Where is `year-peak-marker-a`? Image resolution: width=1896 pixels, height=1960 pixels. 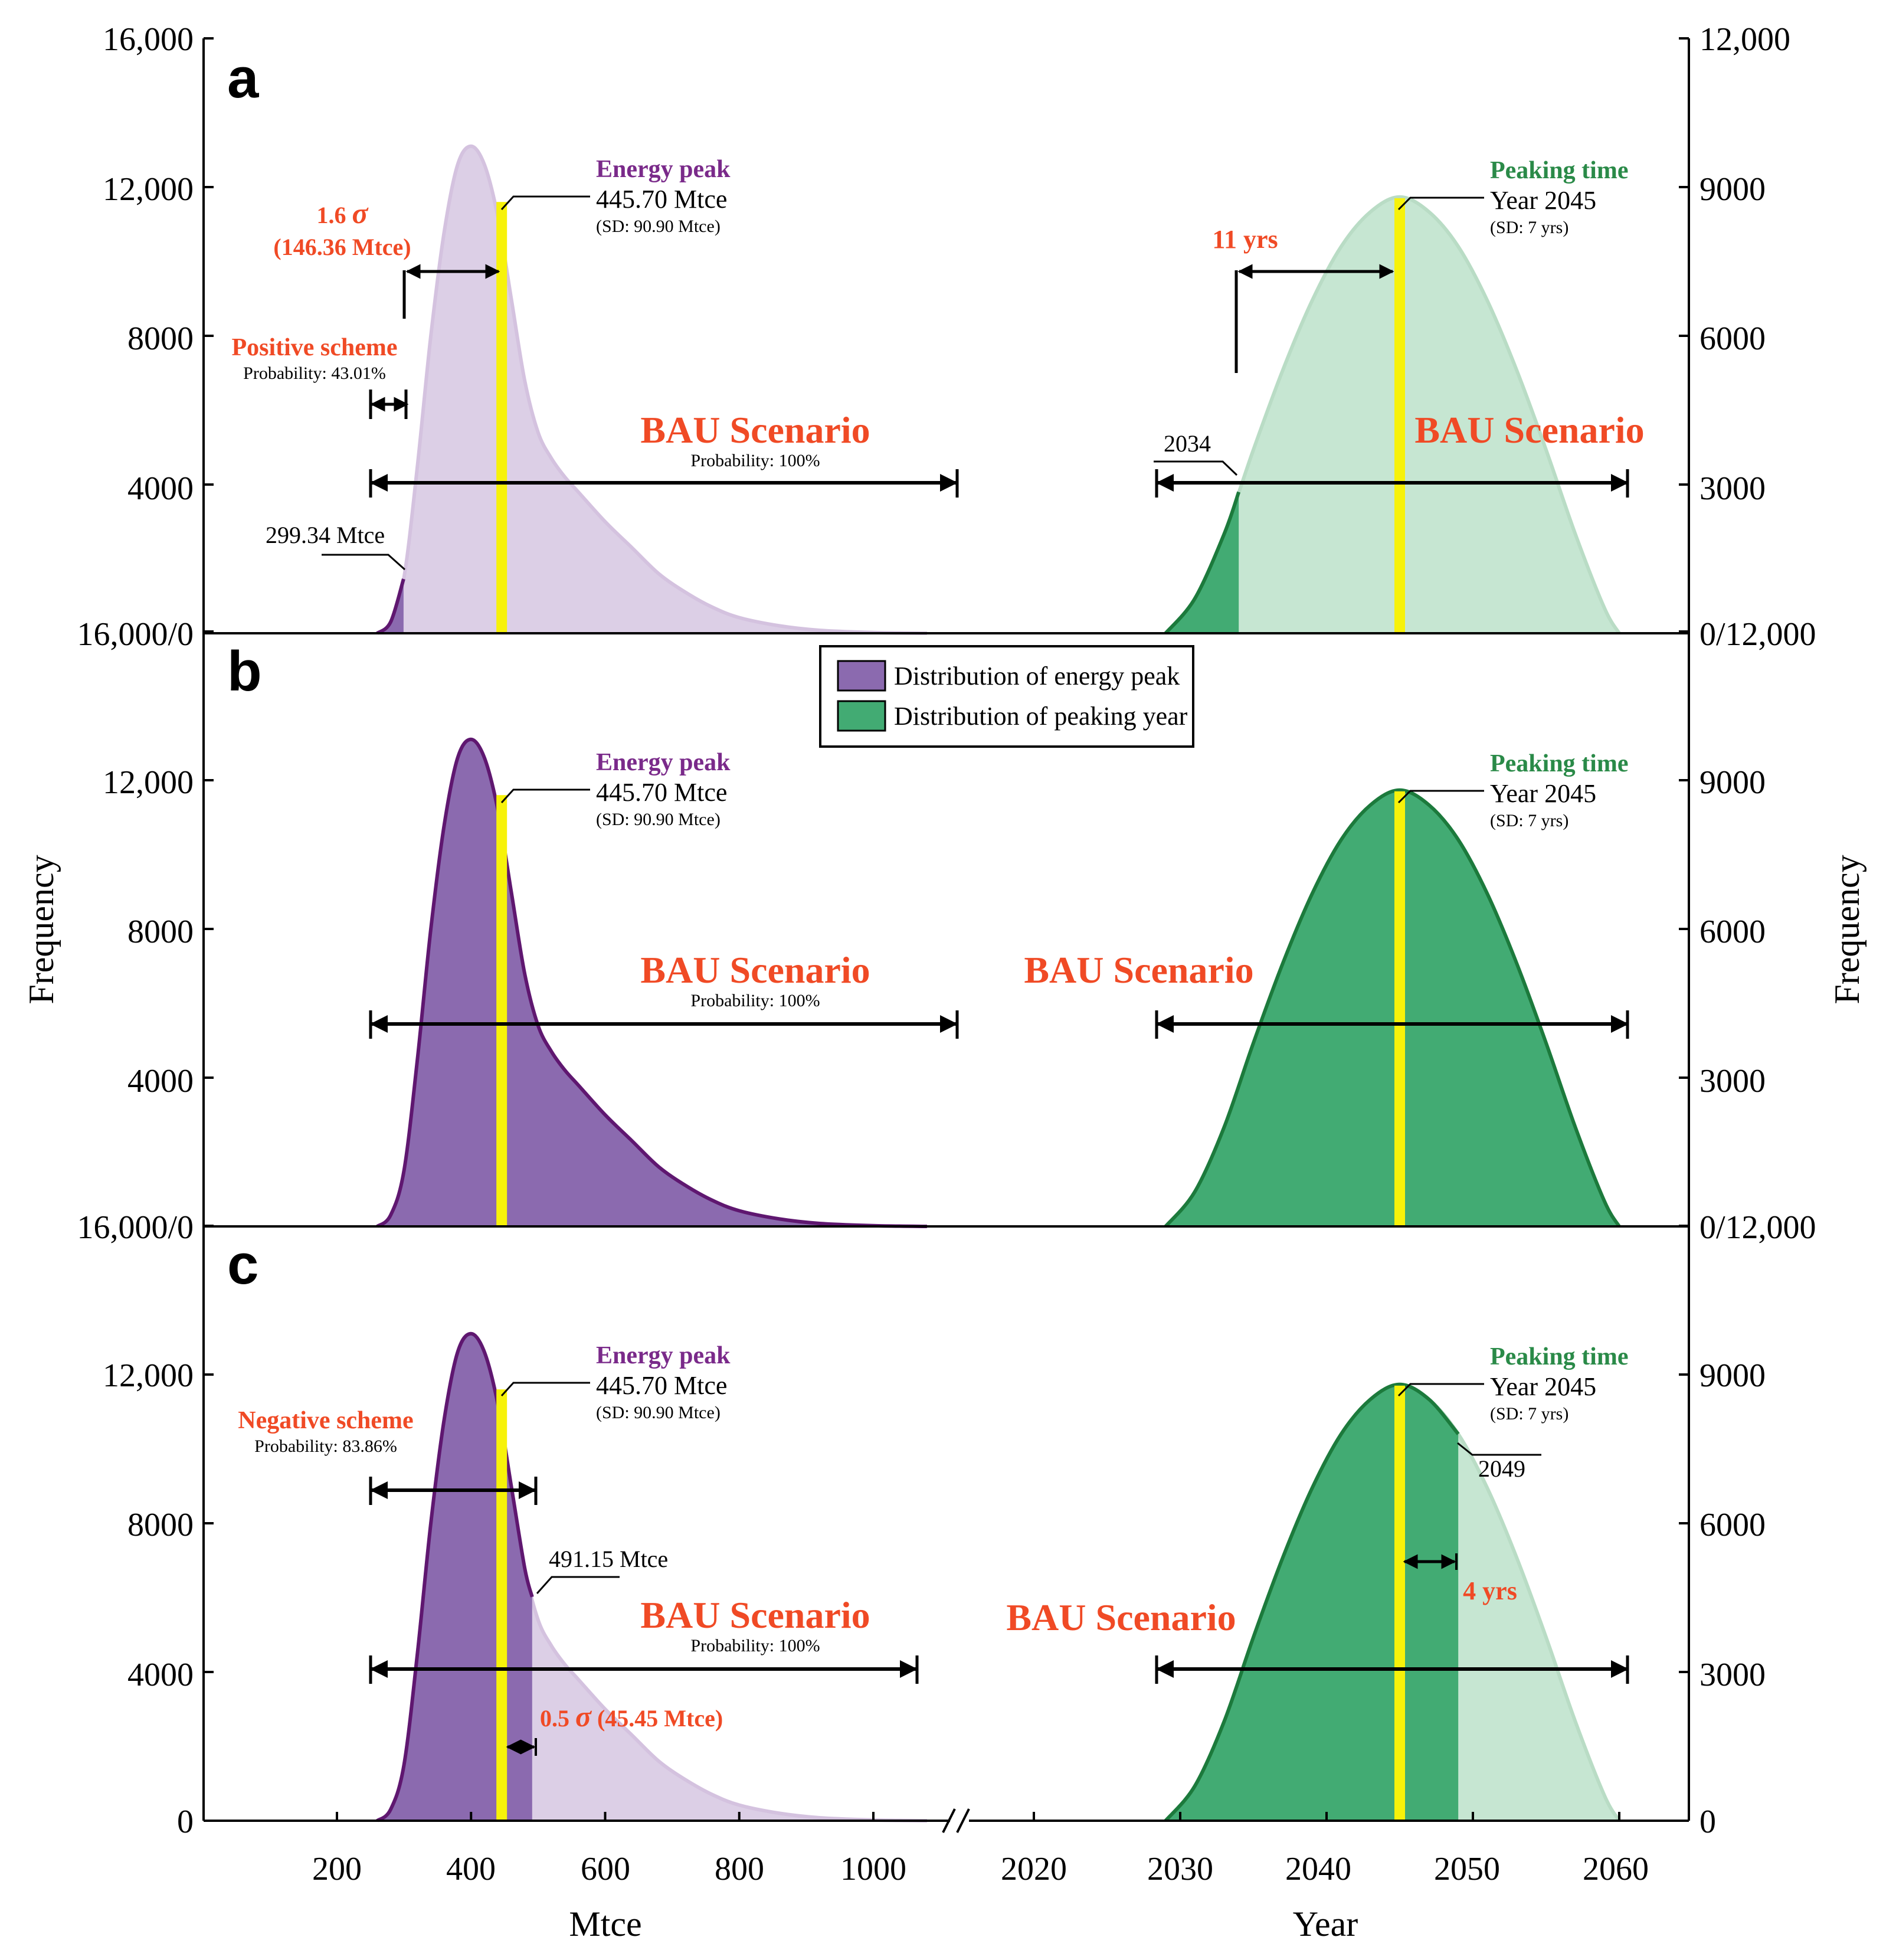
year-peak-marker-a is located at coordinates (1399, 415).